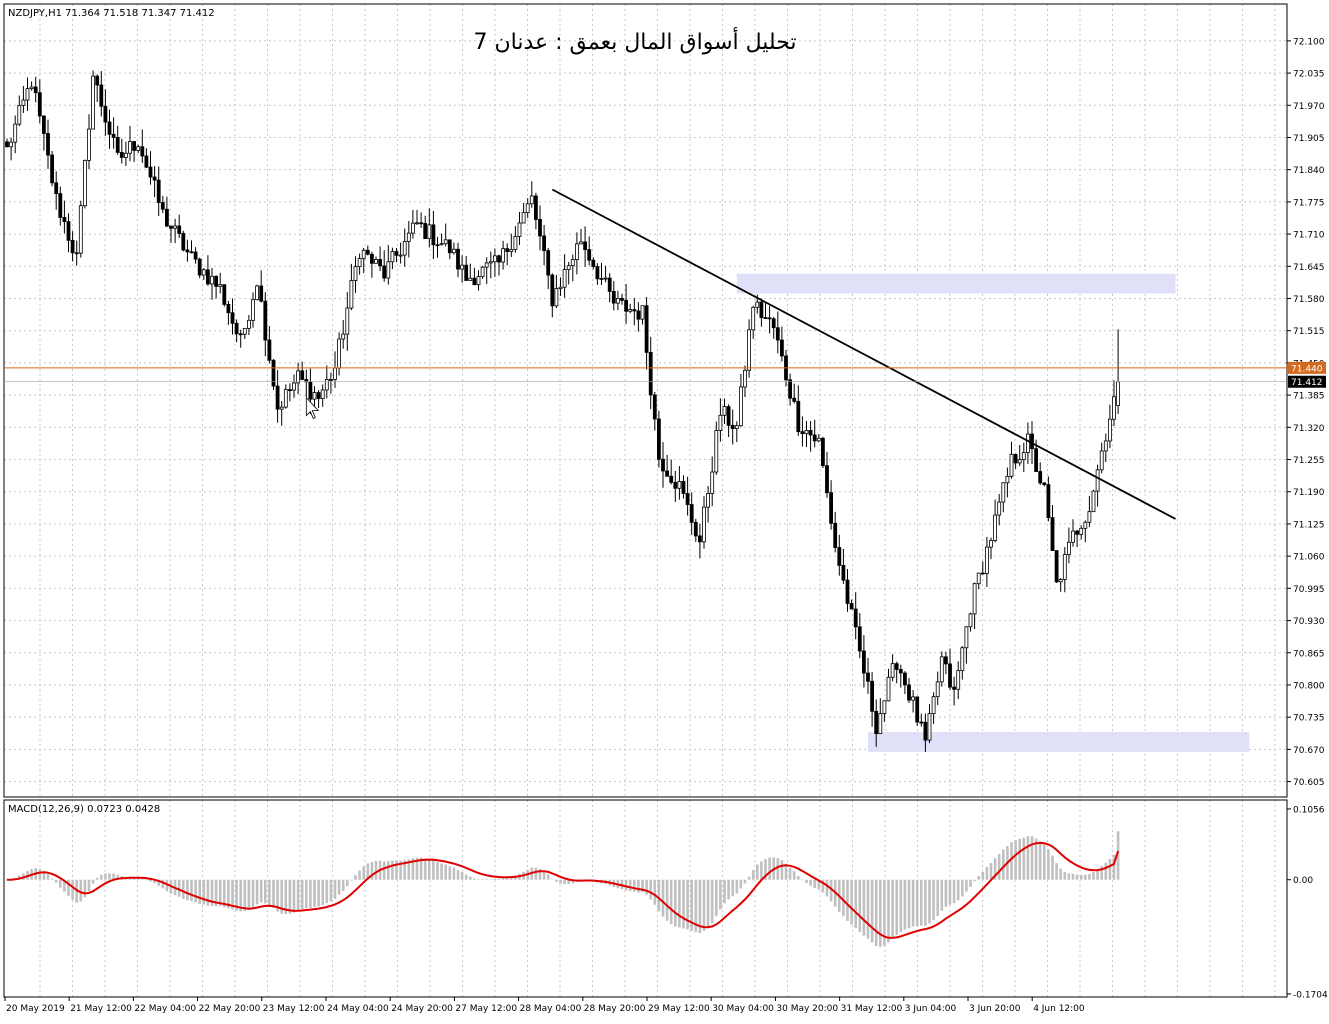 The width and height of the screenshot is (1329, 1024). What do you see at coordinates (1059, 1009) in the screenshot?
I see `x-tick-label: 4 Jun 12:00` at bounding box center [1059, 1009].